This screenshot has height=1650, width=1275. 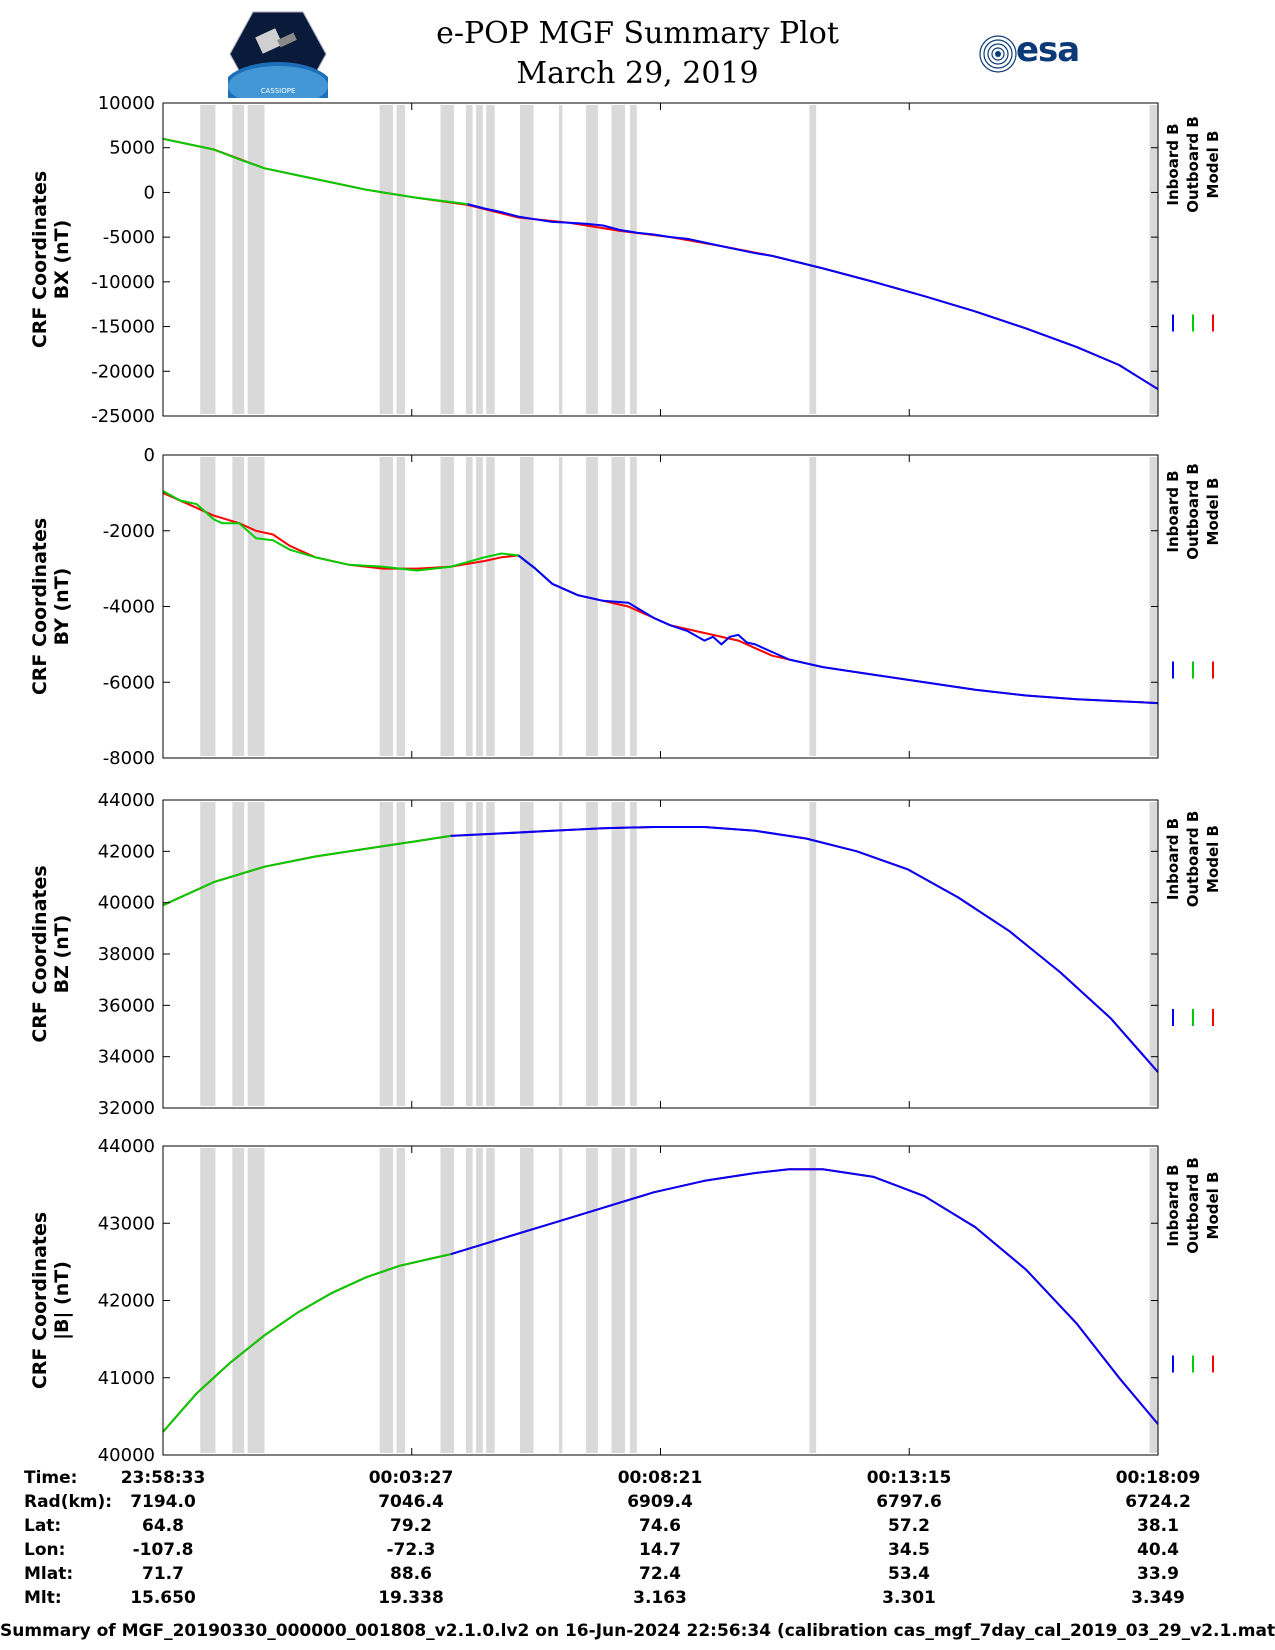 What do you see at coordinates (45, 1550) in the screenshot?
I see `info-label-lon: Lon:` at bounding box center [45, 1550].